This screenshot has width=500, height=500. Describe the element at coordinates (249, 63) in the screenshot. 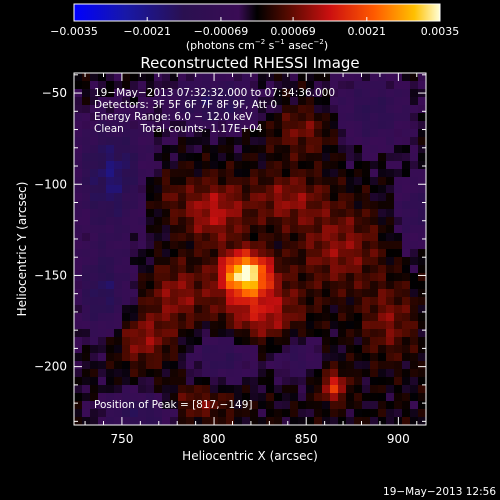

I see `chart-title: Reconstructed RHESSI Image` at that location.